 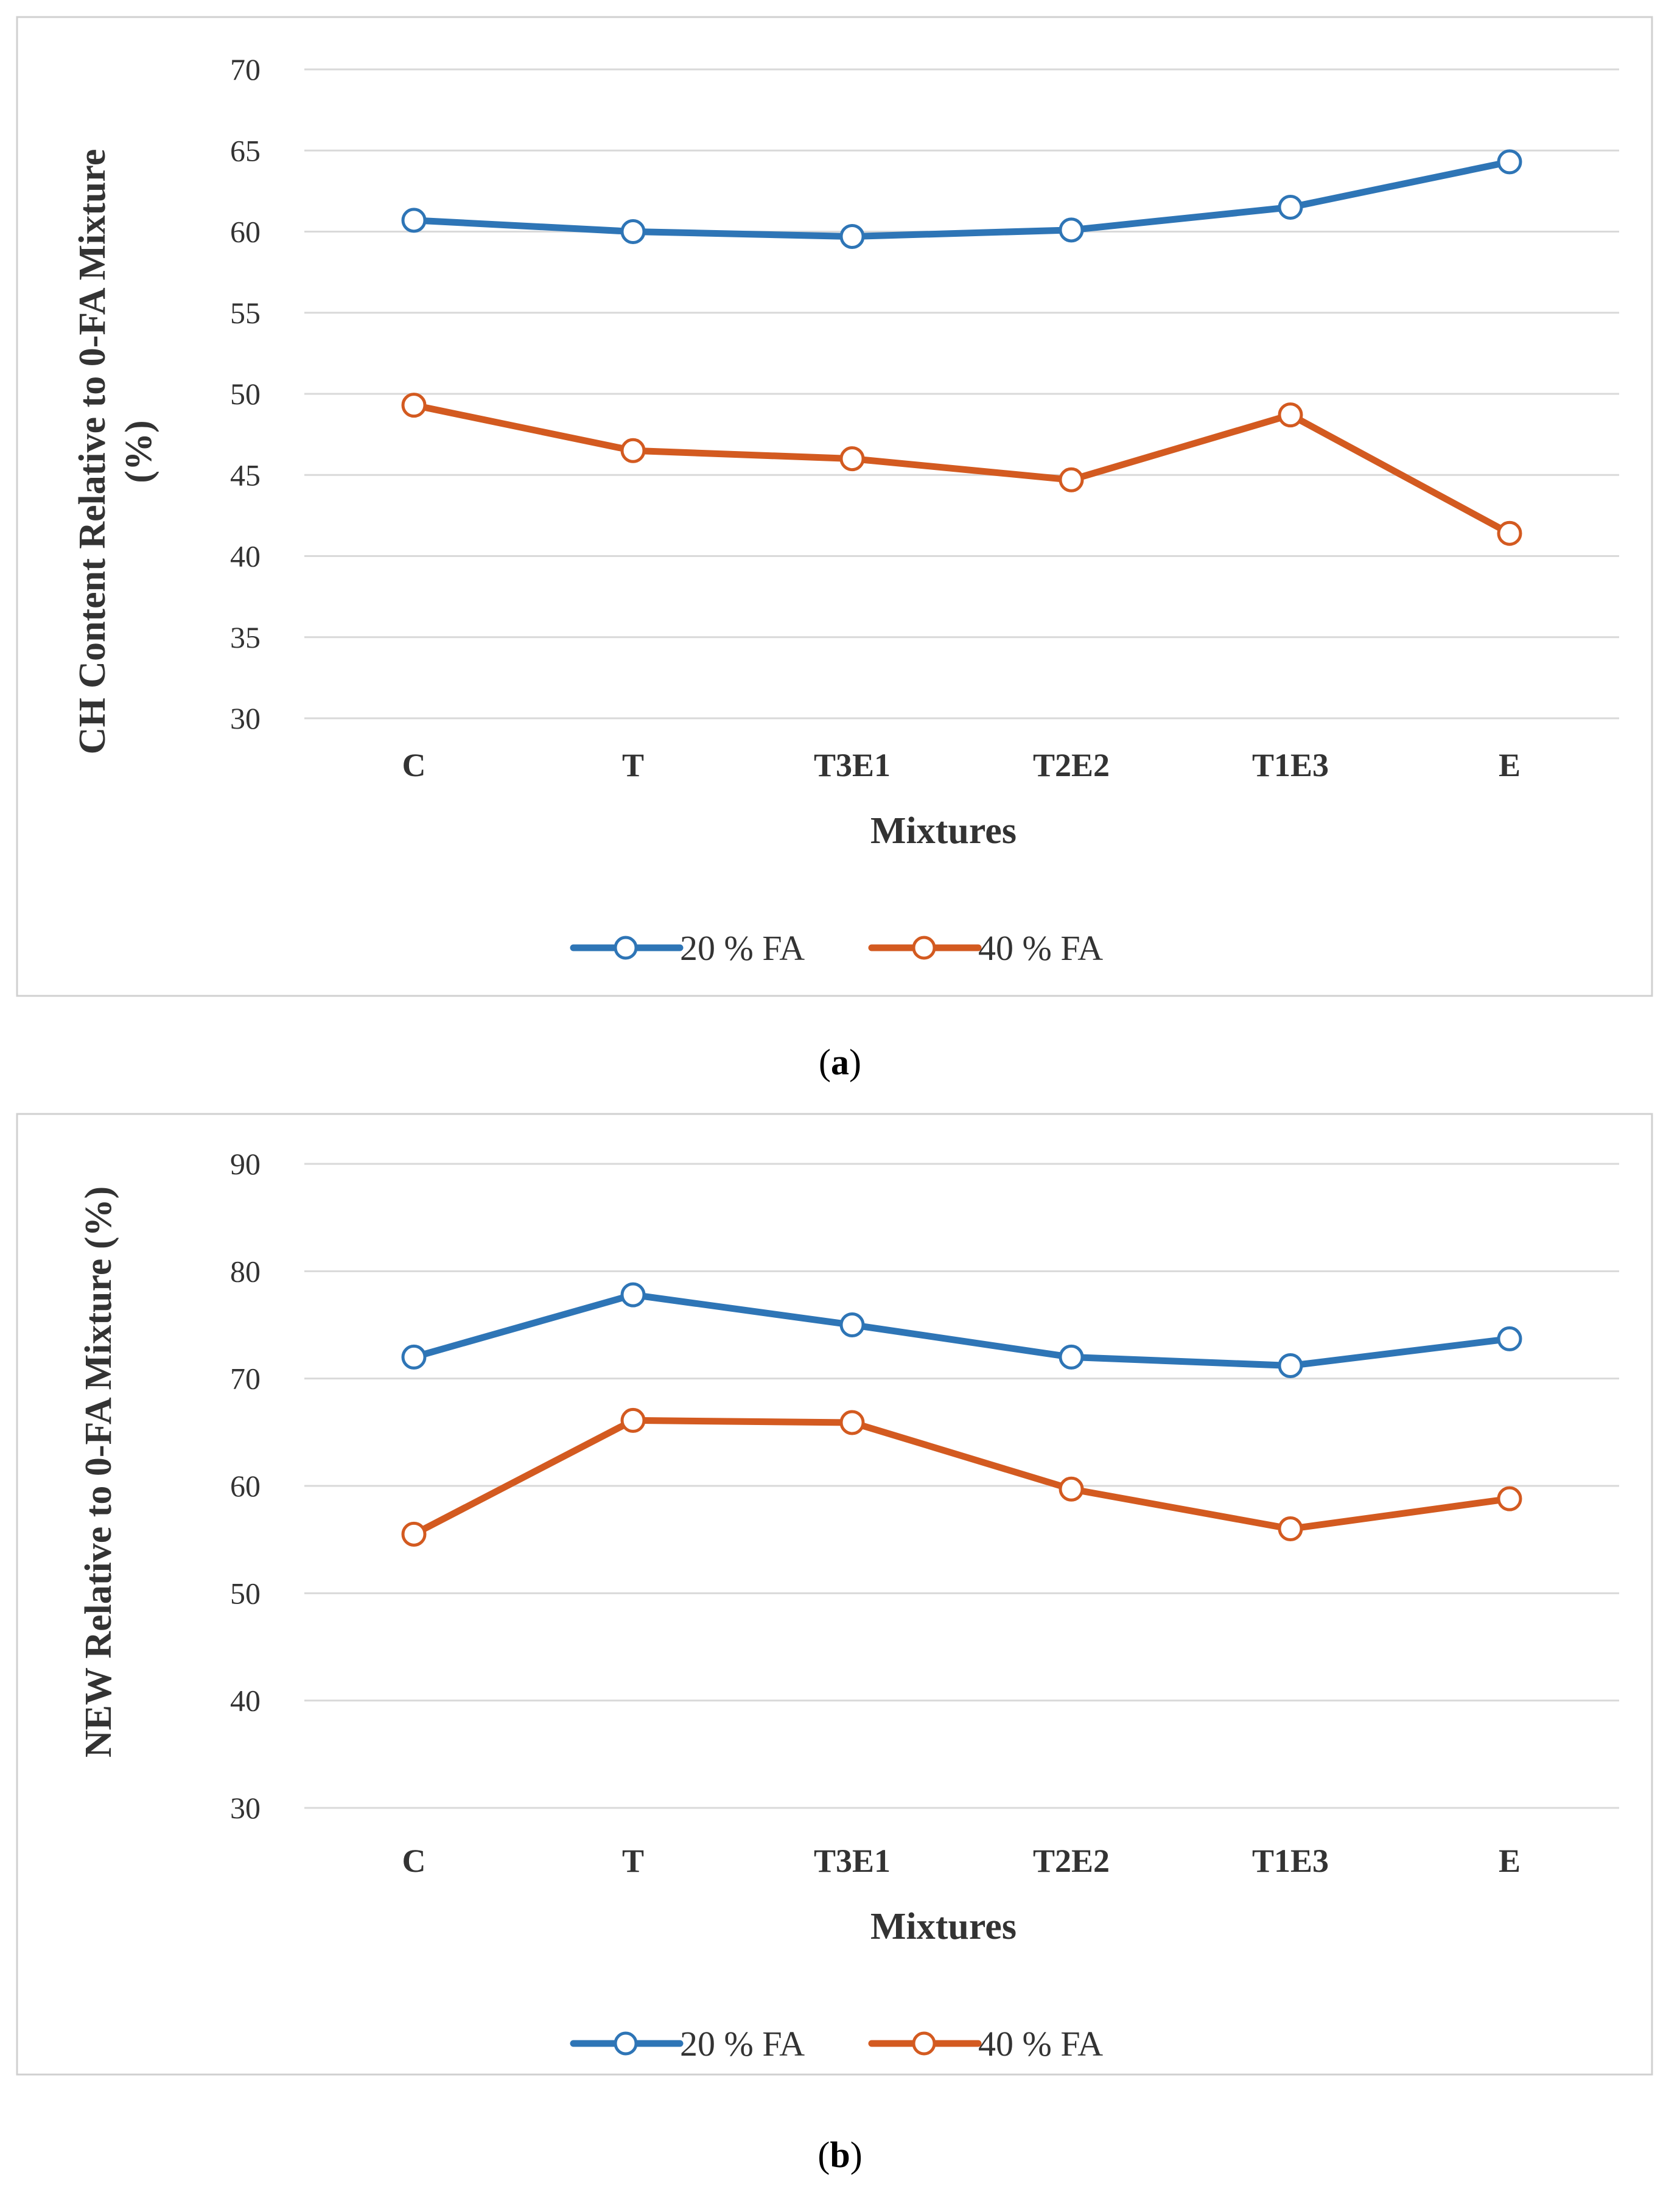 What do you see at coordinates (116, 452) in the screenshot?
I see `y-axis-title: CH Content Relative to 0-FA Mixture (%)` at bounding box center [116, 452].